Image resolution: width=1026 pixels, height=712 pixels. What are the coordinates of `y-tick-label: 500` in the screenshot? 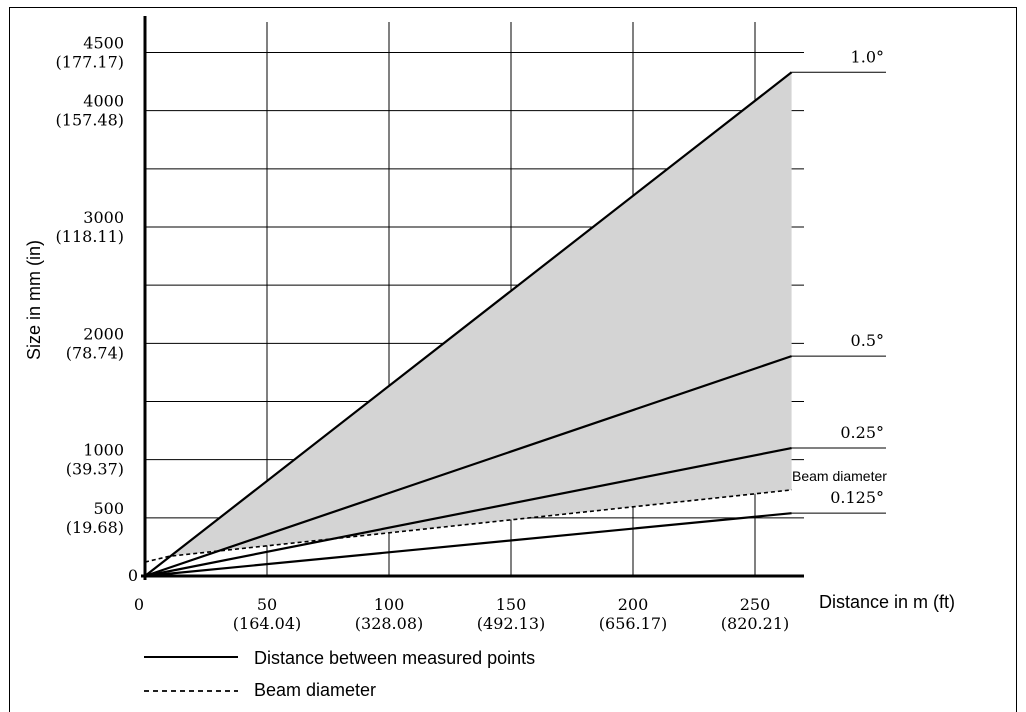 It's located at (108, 508).